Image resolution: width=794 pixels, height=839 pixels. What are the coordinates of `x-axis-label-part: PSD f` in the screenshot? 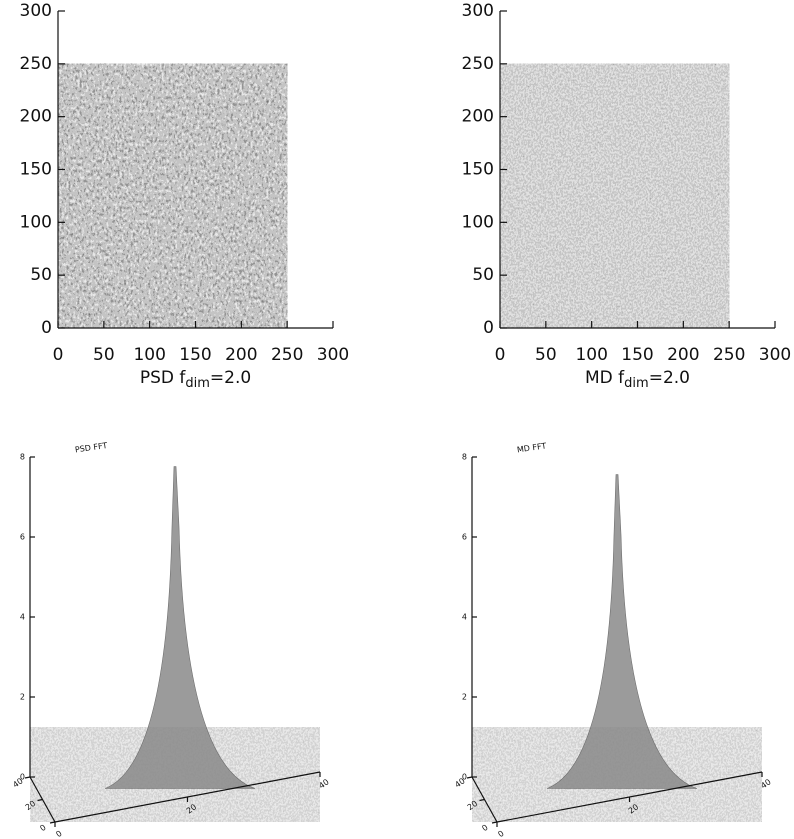 It's located at (163, 378).